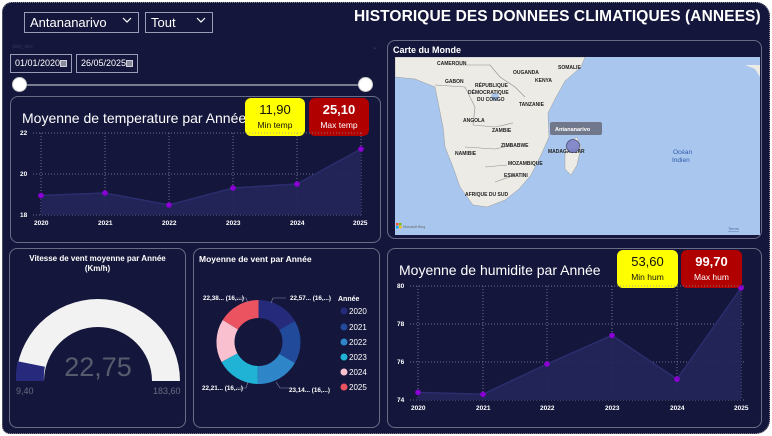 The image size is (772, 436). What do you see at coordinates (454, 82) in the screenshot?
I see `map-label: GABON` at bounding box center [454, 82].